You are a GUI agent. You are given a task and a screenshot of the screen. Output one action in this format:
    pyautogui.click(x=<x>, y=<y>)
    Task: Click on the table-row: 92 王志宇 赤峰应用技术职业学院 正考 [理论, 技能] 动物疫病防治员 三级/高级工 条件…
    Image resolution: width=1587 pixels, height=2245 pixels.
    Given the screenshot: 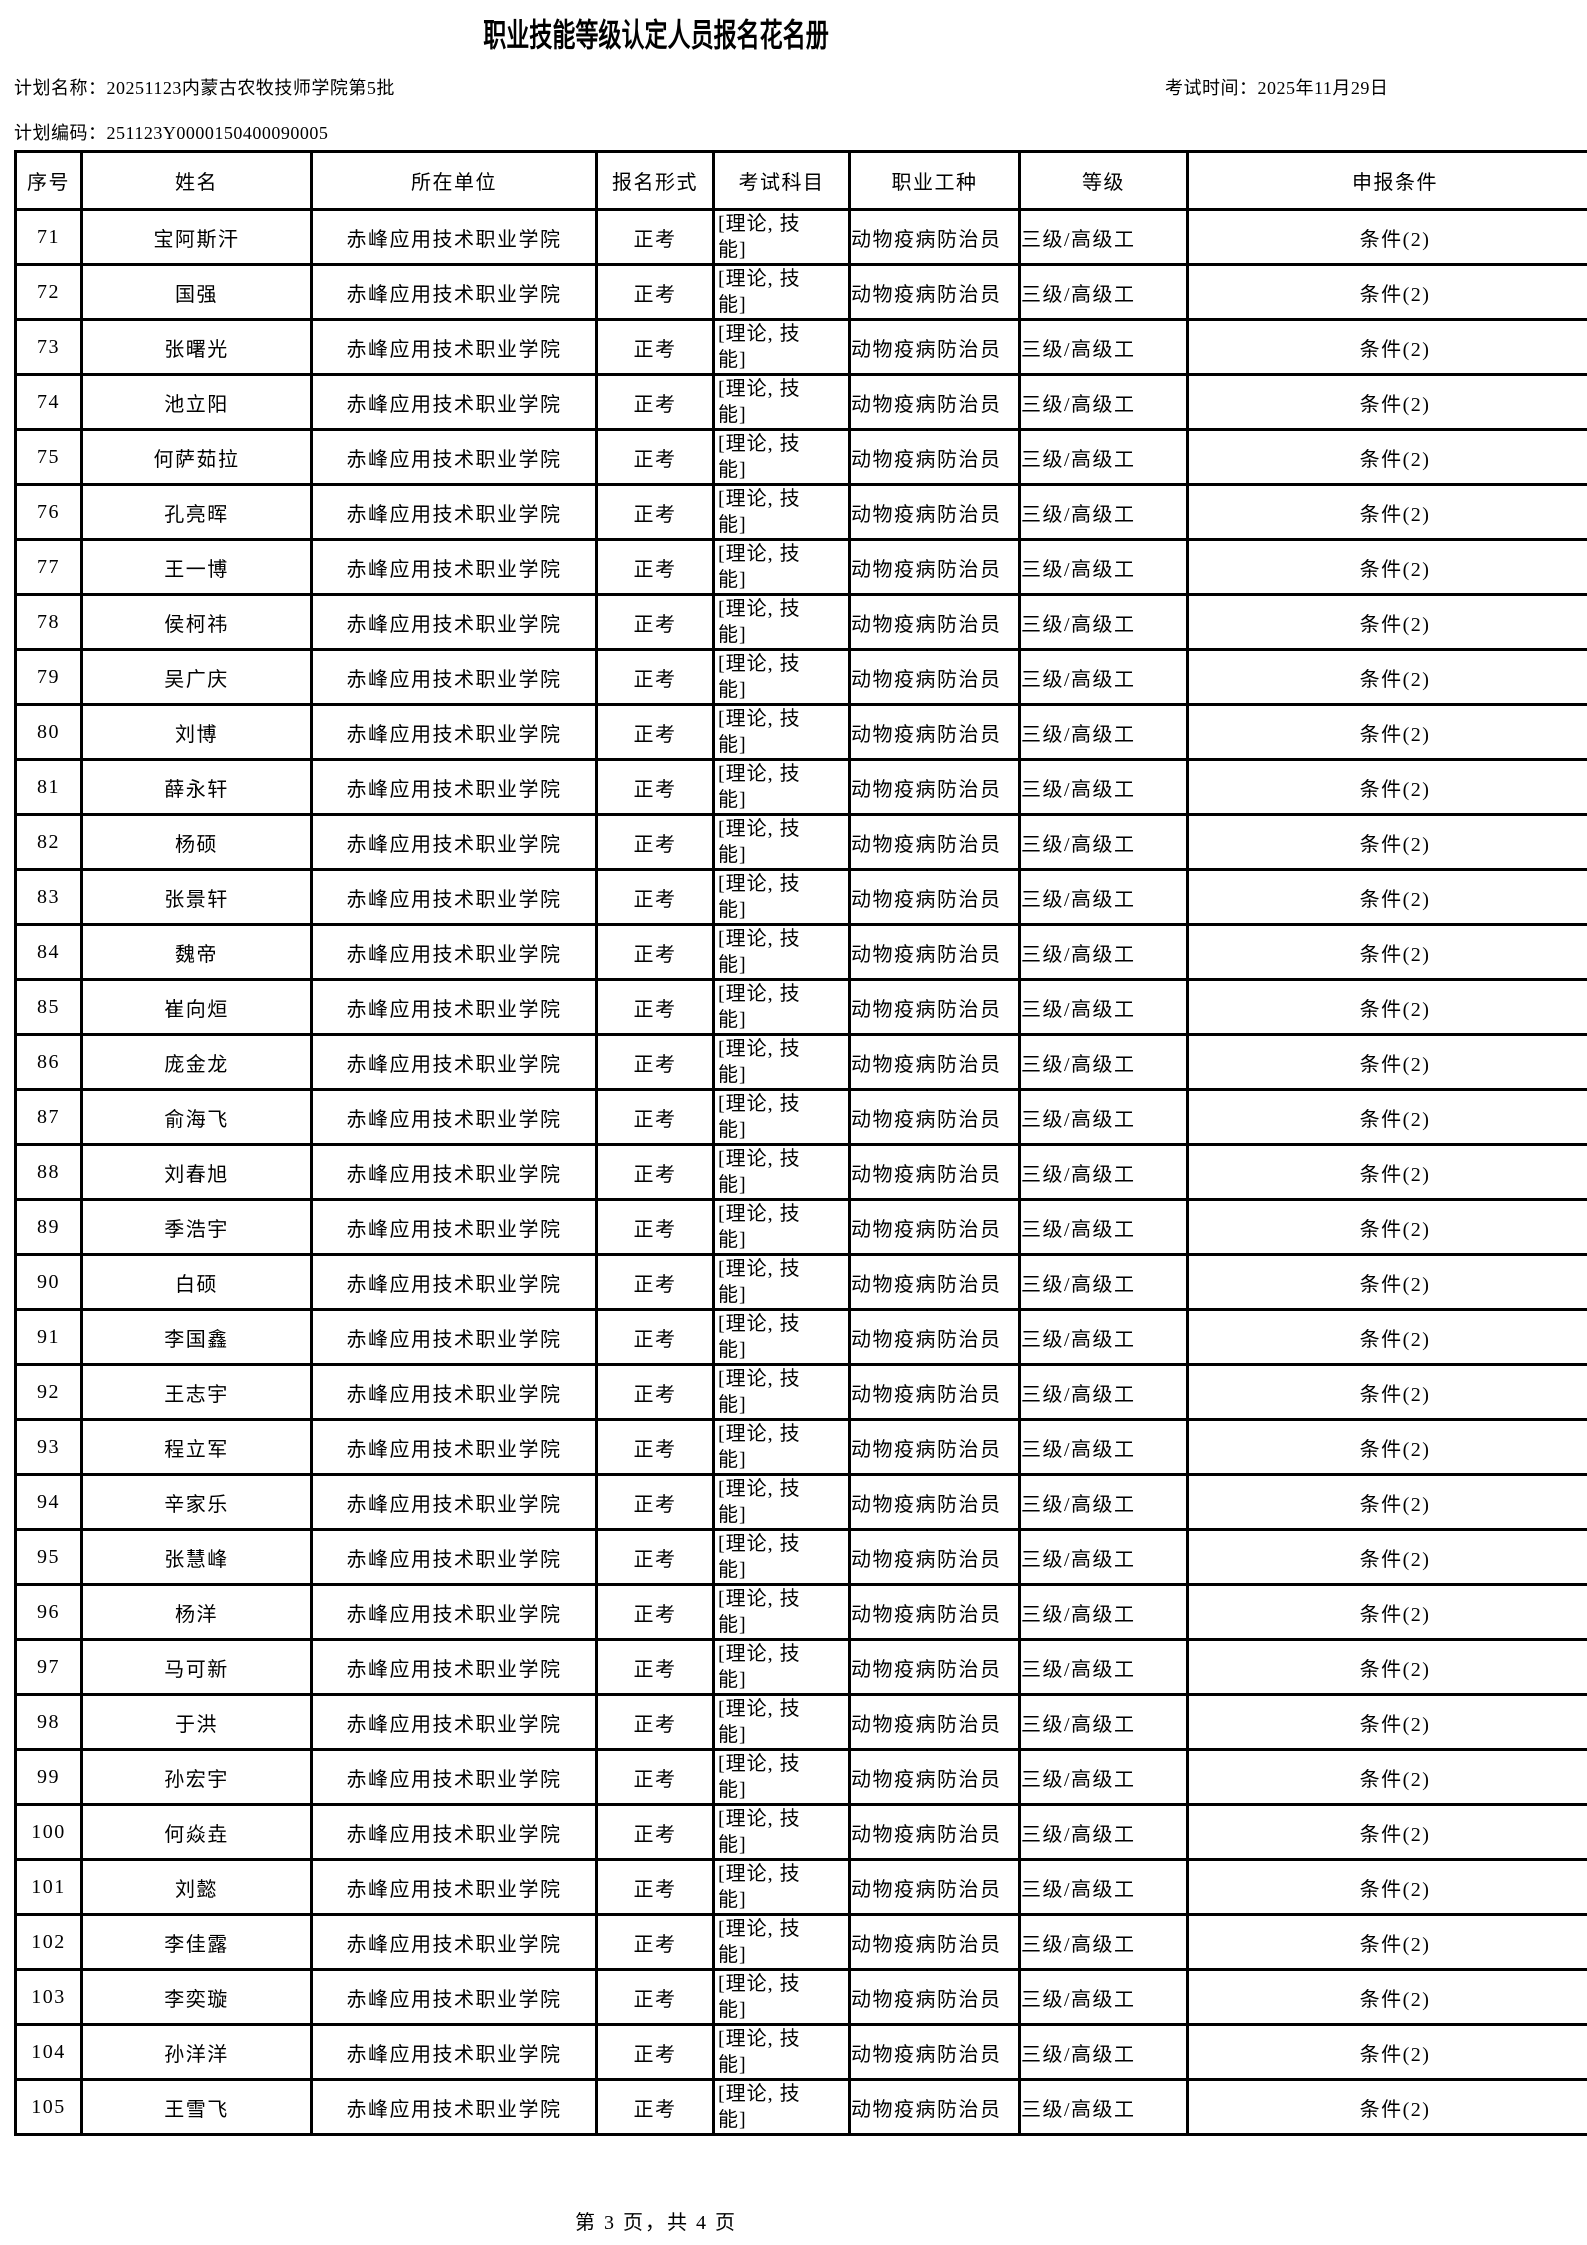 What is the action you would take?
    pyautogui.click(x=800, y=1392)
    